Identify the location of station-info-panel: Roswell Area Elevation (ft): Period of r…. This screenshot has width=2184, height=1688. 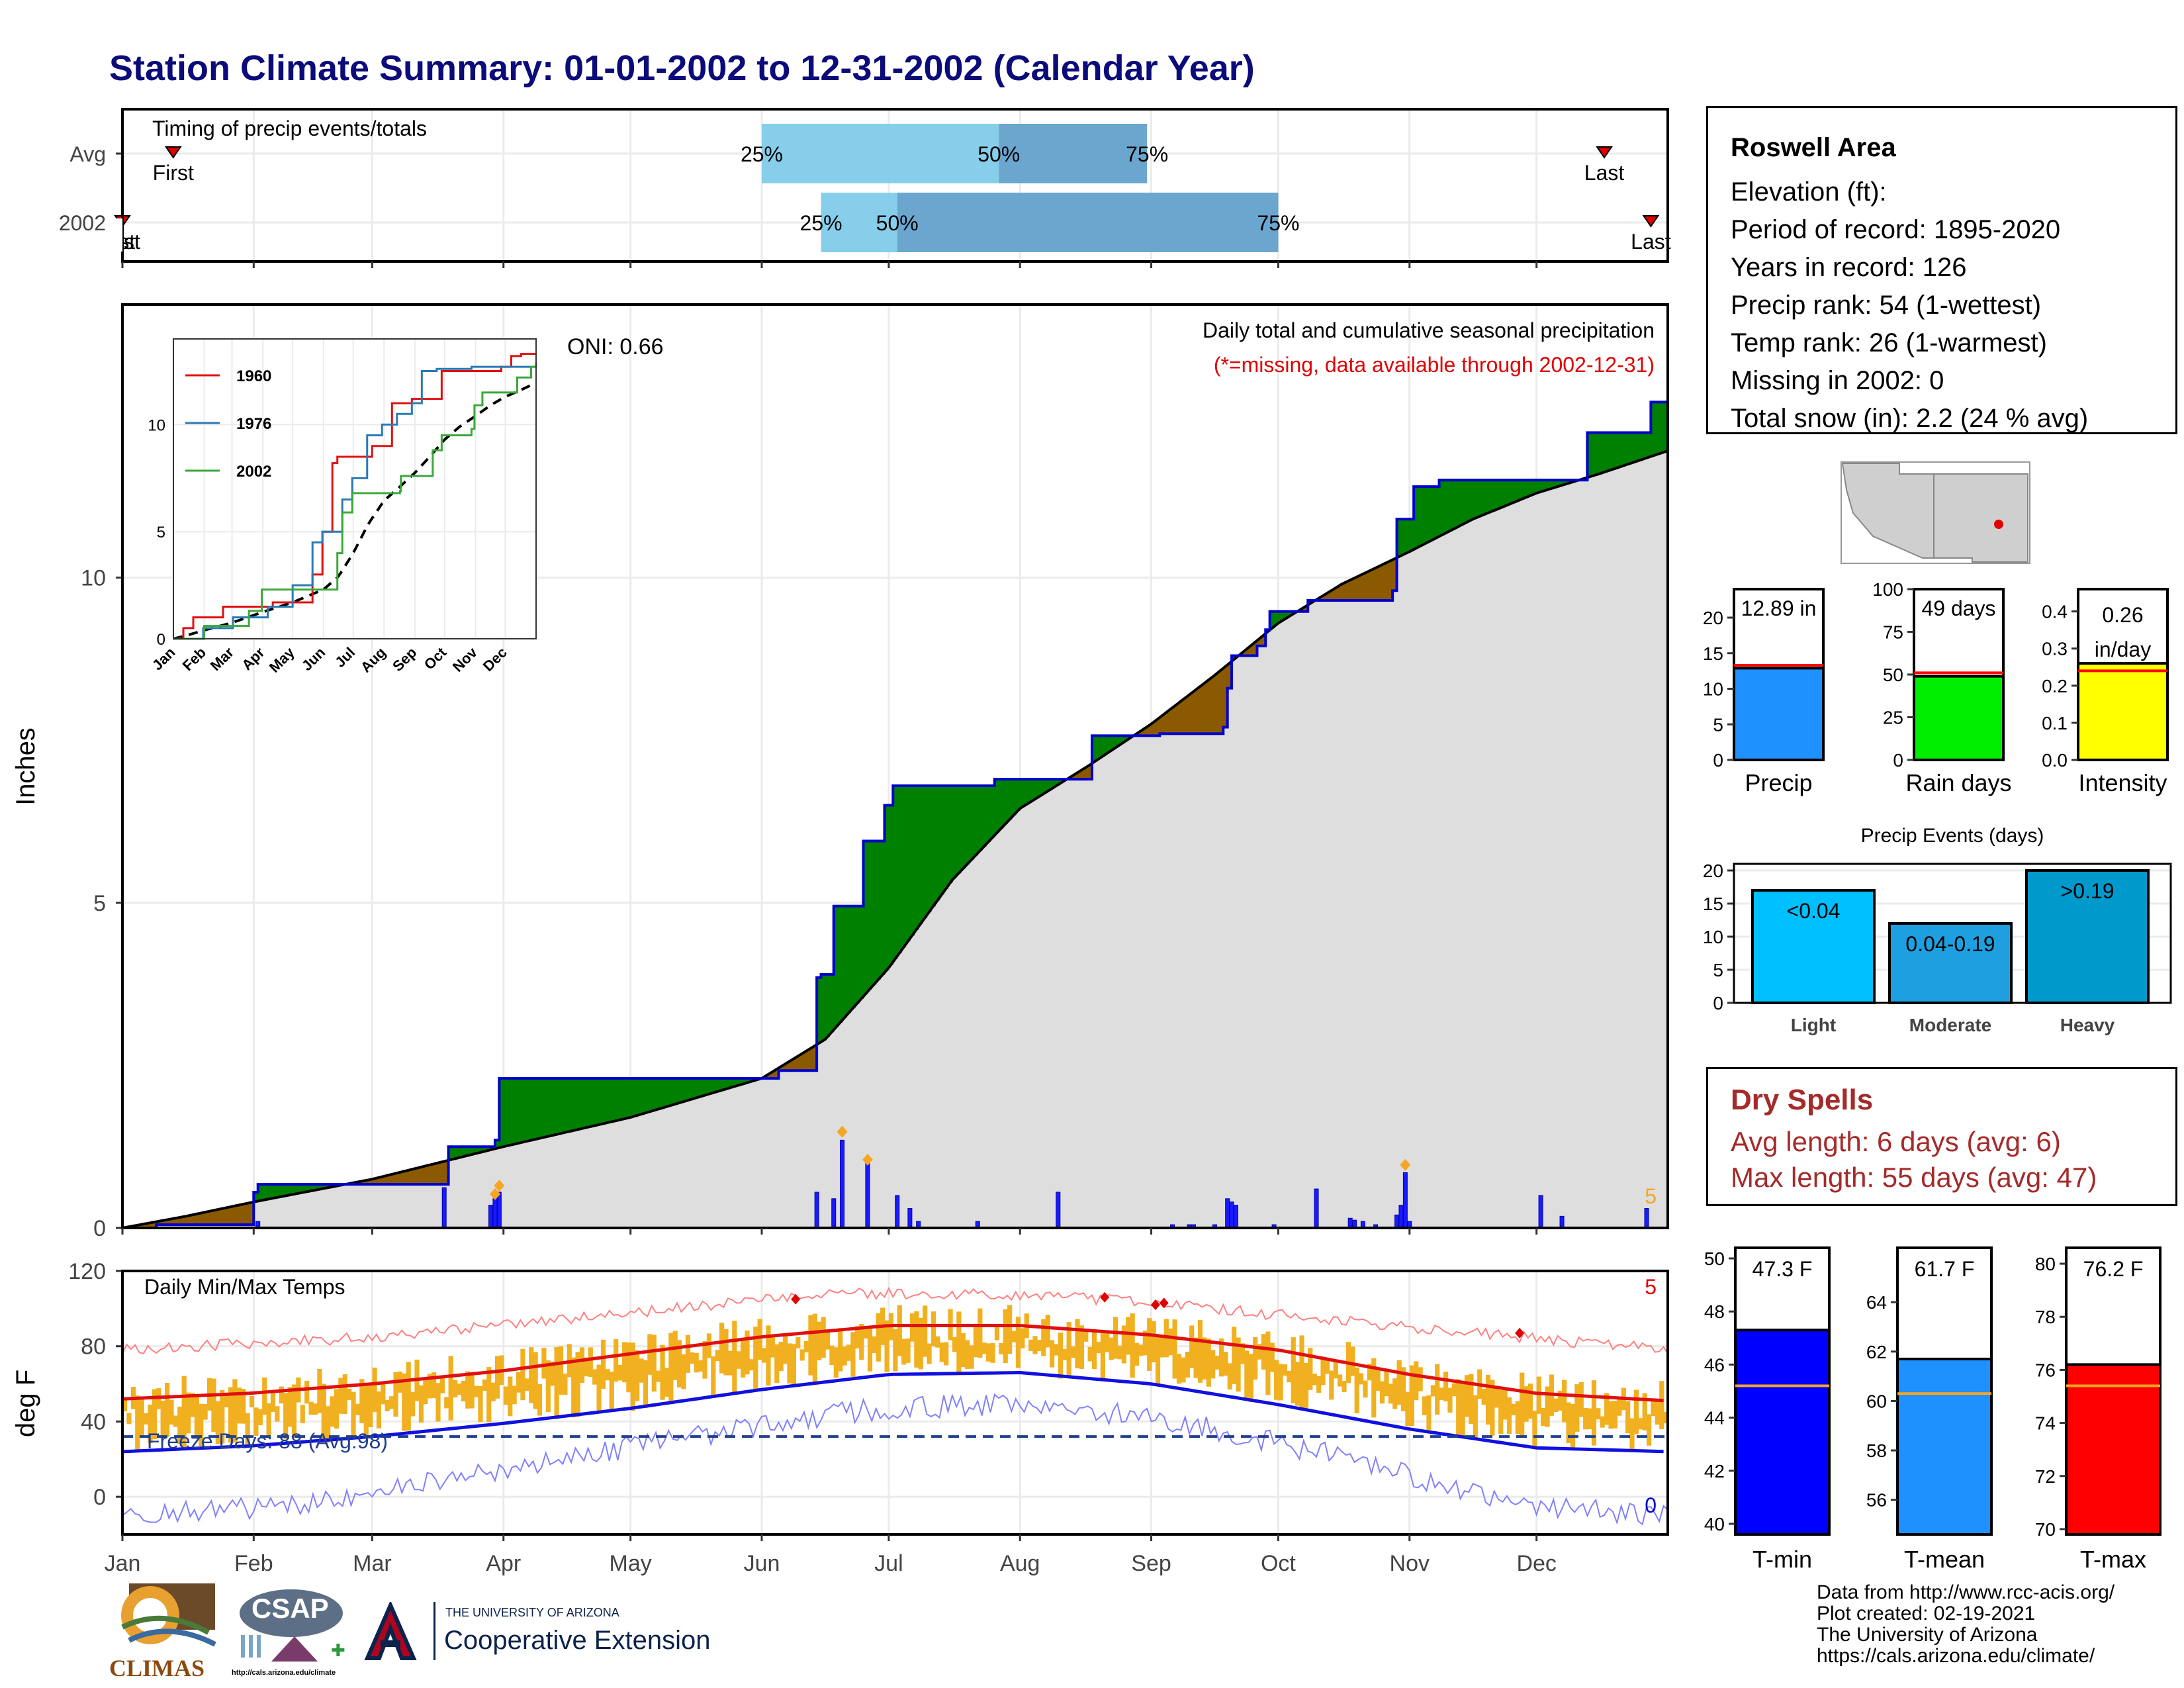
(1942, 270).